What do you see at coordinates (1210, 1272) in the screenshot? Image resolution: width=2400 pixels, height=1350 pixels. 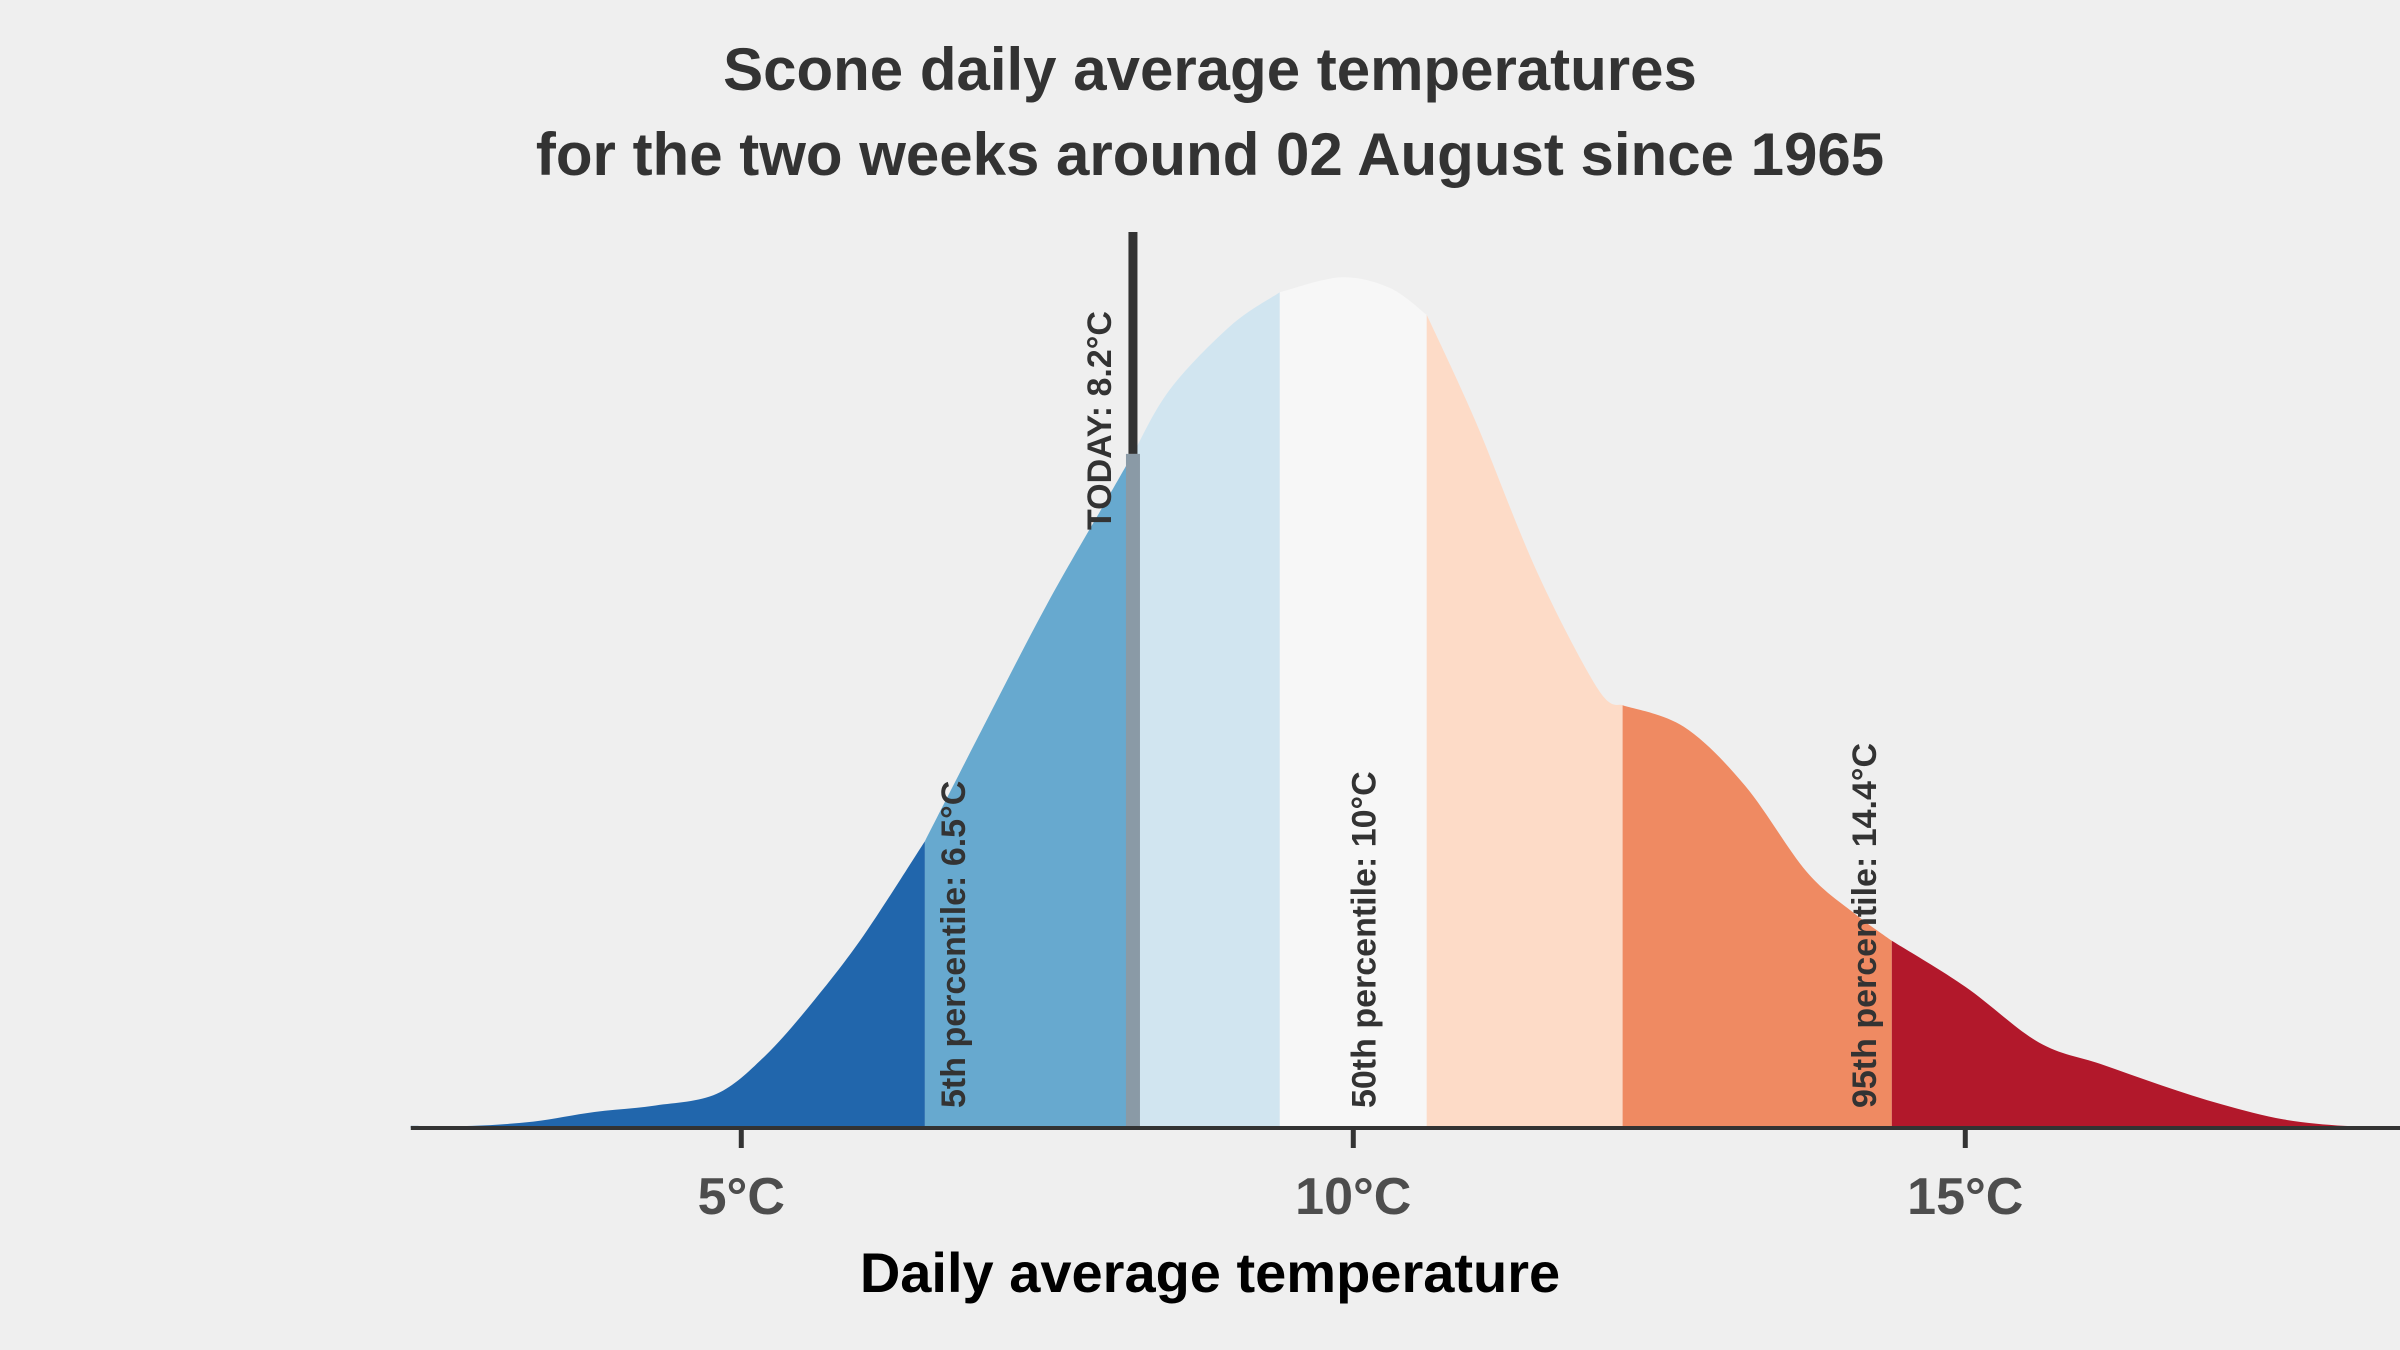 I see `x-axis-label: Daily average temperature` at bounding box center [1210, 1272].